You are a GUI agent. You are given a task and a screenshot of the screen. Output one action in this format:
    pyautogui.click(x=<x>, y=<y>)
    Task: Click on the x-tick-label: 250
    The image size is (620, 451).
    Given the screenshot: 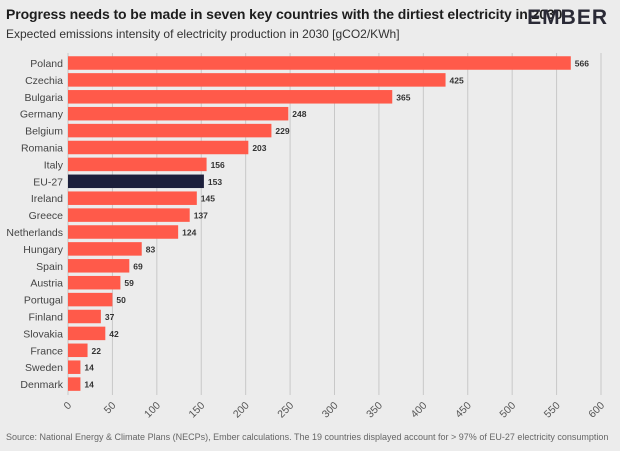 What is the action you would take?
    pyautogui.click(x=285, y=410)
    